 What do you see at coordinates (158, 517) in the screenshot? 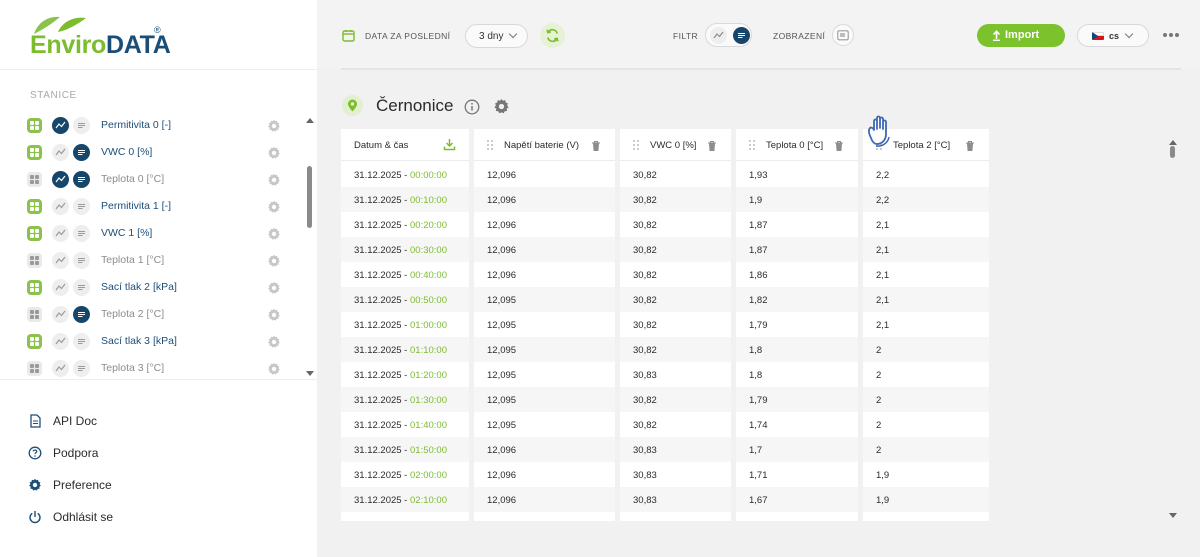
I see `nav-logout: Odhlásit se` at bounding box center [158, 517].